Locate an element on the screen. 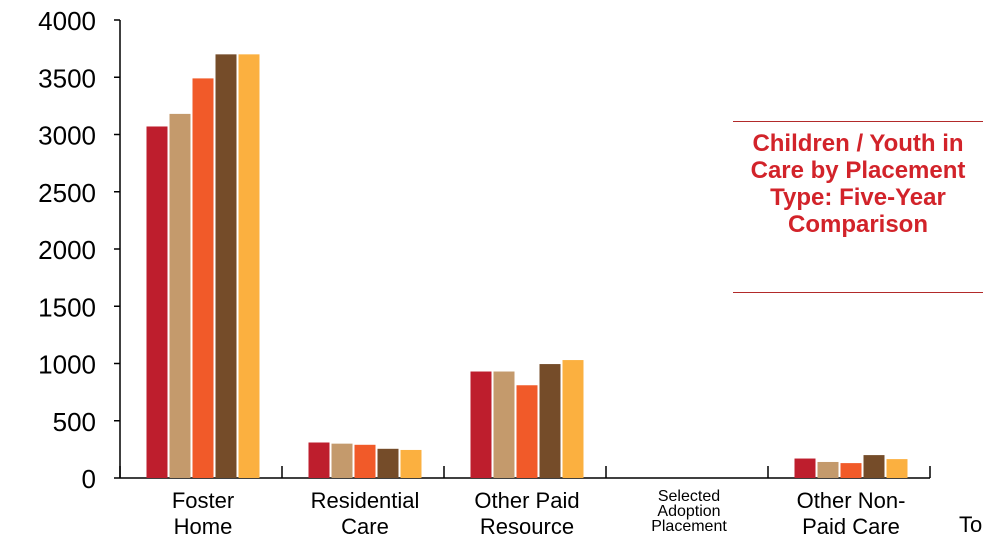 Image resolution: width=986 pixels, height=544 pixels. x-tick-label: Resource is located at coordinates (527, 526).